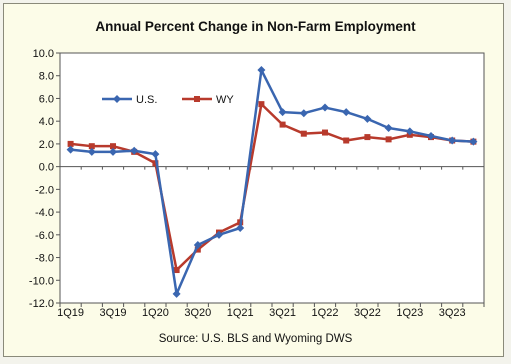  Describe the element at coordinates (44, 259) in the screenshot. I see `y-tick-label: -8.0` at that location.